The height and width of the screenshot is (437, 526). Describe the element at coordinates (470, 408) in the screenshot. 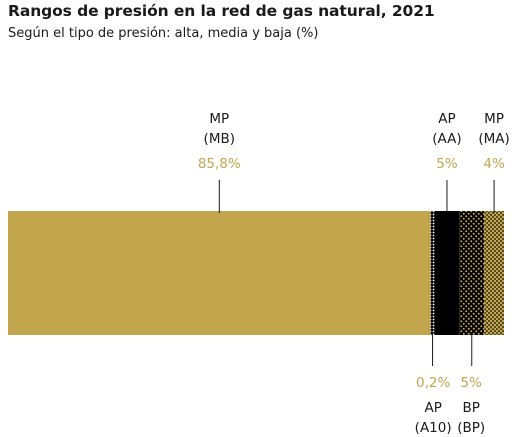

I see `label-name-bp: BP` at that location.